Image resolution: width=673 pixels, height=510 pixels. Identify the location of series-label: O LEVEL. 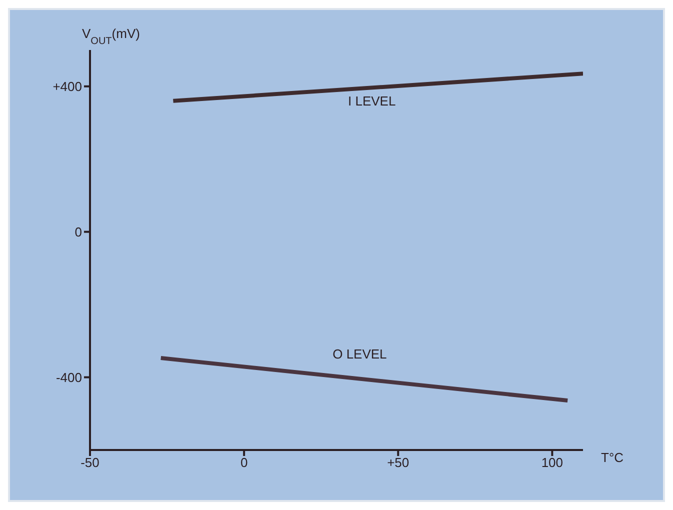
(359, 354).